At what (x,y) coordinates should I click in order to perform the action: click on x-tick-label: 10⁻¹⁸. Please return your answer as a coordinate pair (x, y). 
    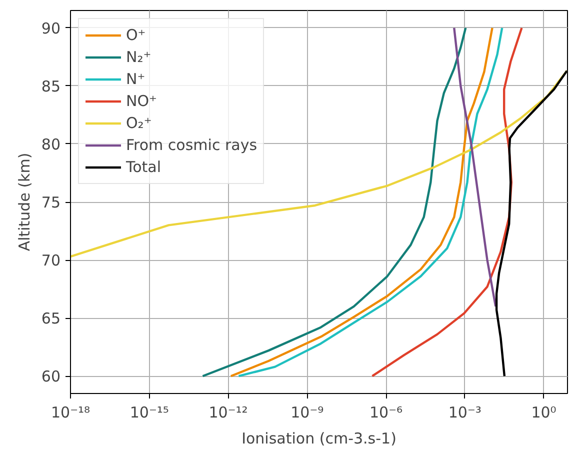
    Looking at the image, I should click on (70, 413).